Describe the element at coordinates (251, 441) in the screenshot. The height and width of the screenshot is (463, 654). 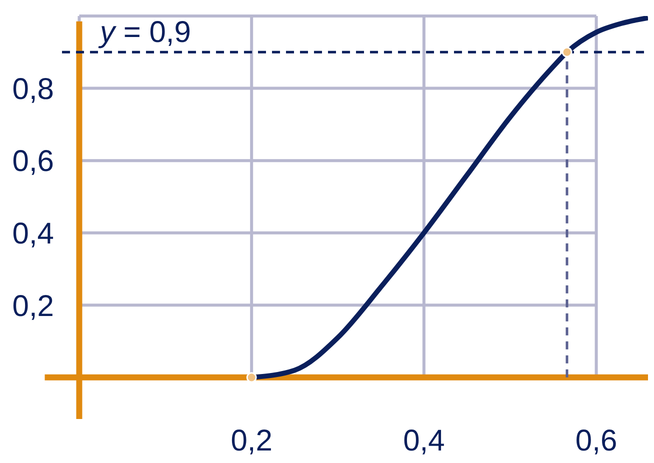
I see `x-tick-label: 0,2` at that location.